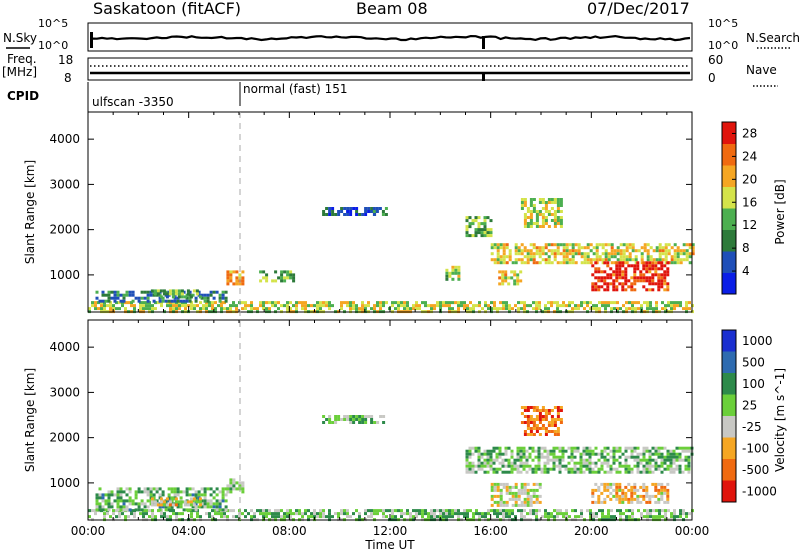 The image size is (800, 554). What do you see at coordinates (630, 276) in the screenshot?
I see `scatter-region` at bounding box center [630, 276].